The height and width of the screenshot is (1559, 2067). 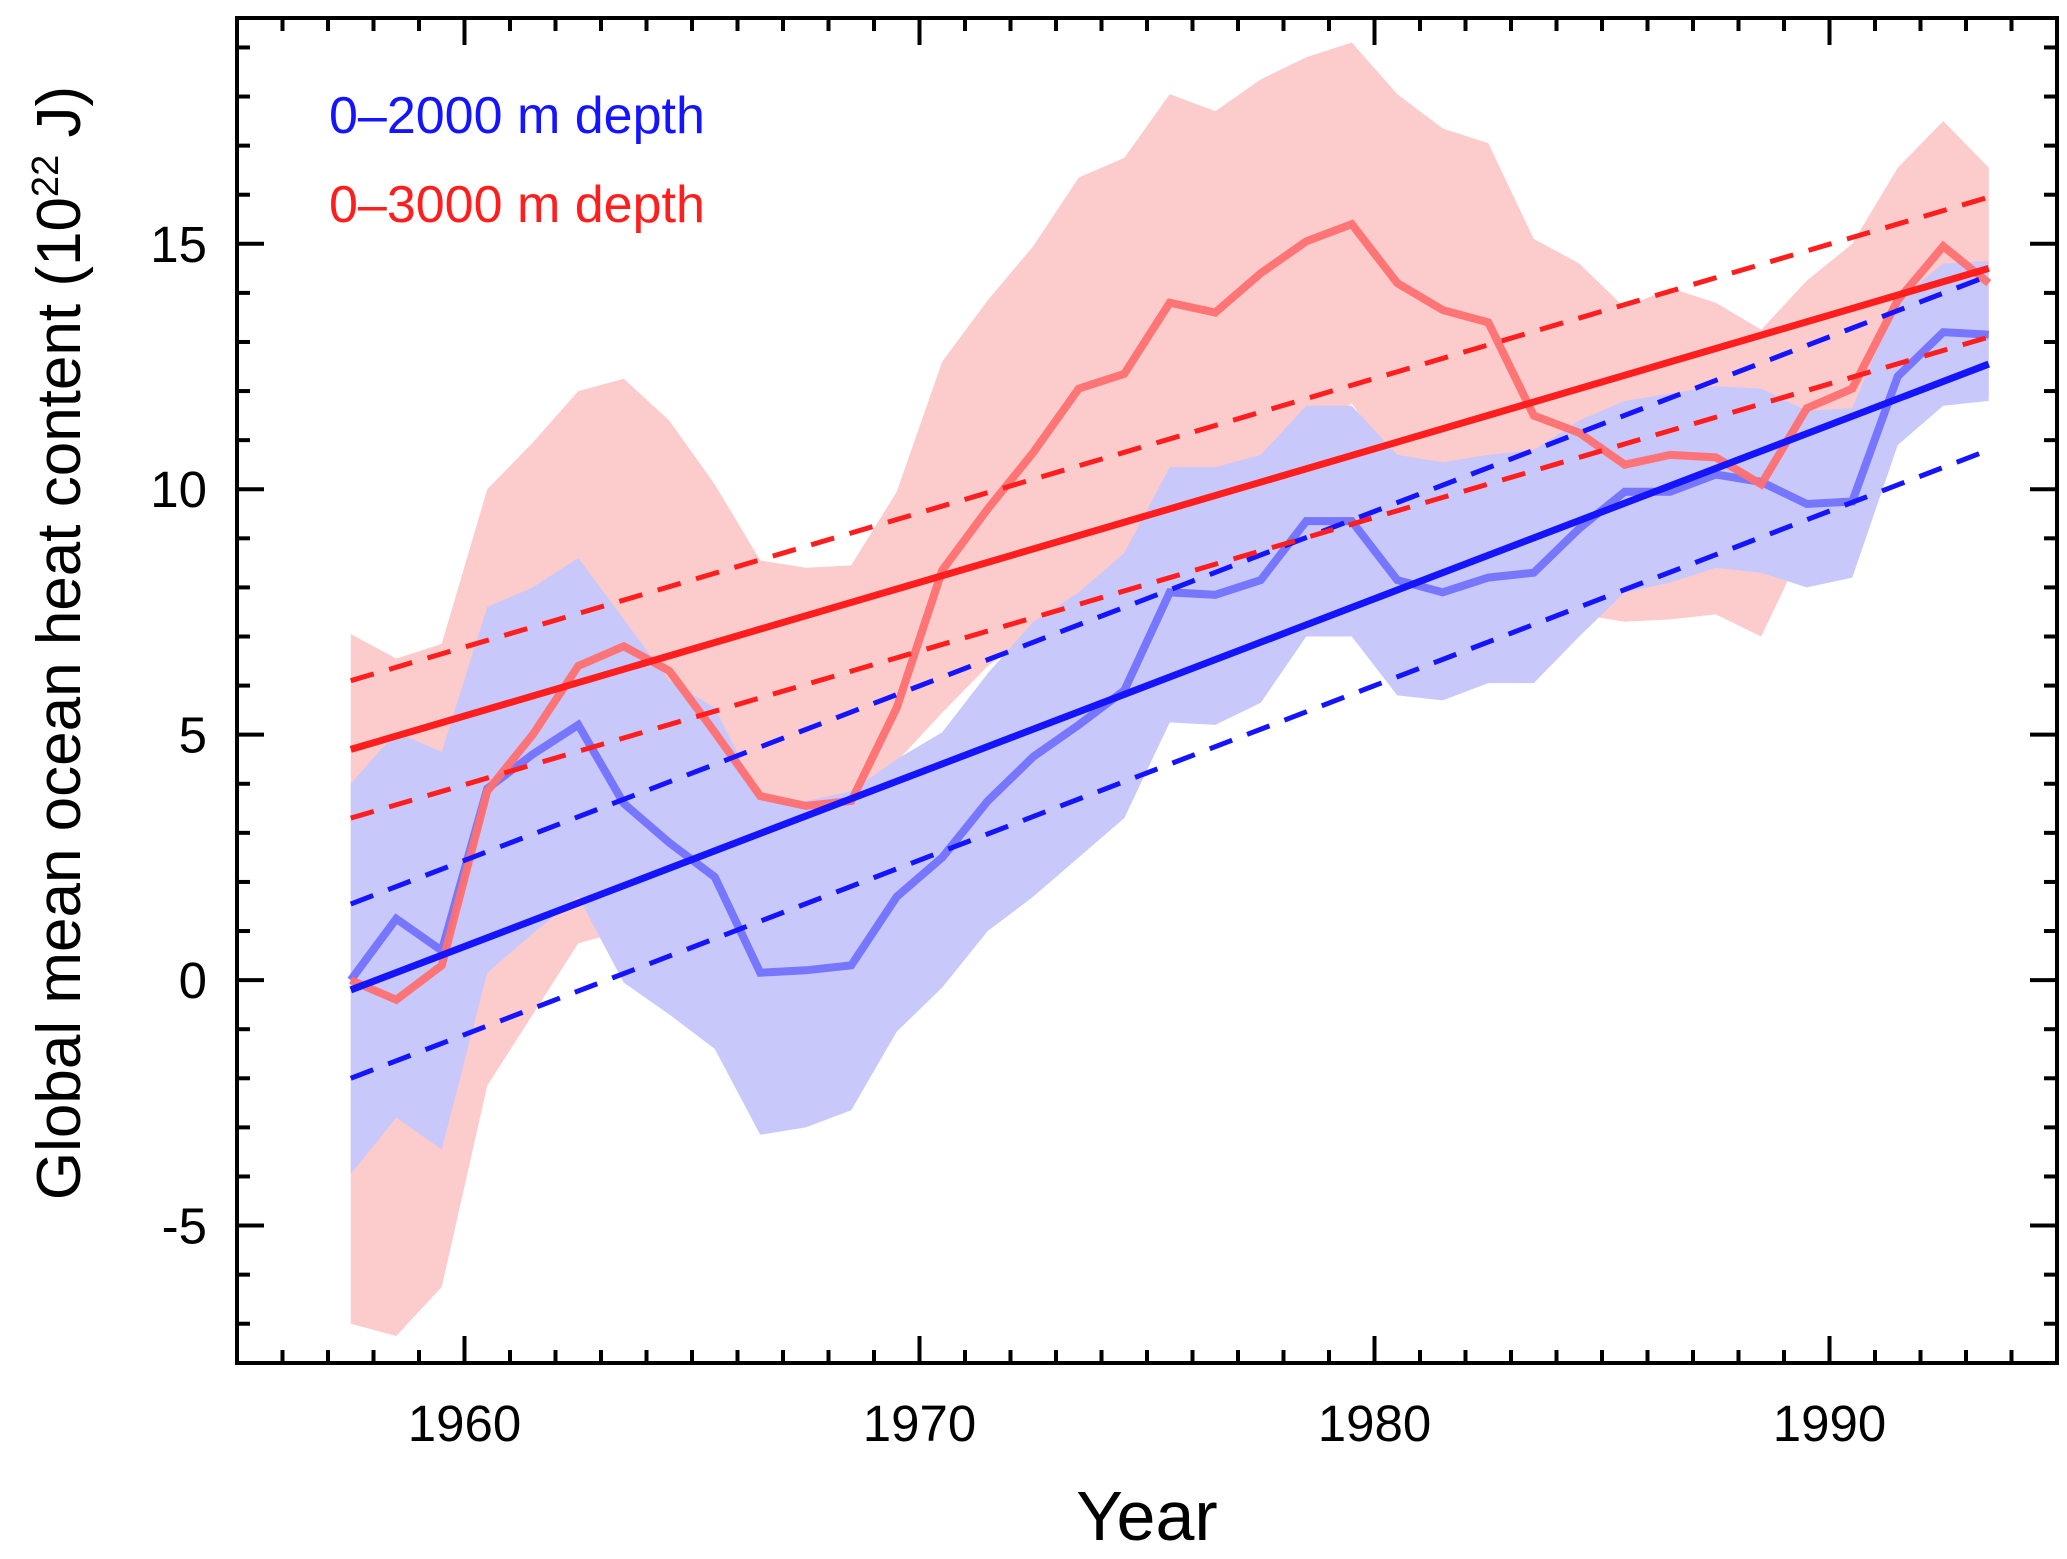 What do you see at coordinates (1146, 1516) in the screenshot?
I see `x-axis-title: Year` at bounding box center [1146, 1516].